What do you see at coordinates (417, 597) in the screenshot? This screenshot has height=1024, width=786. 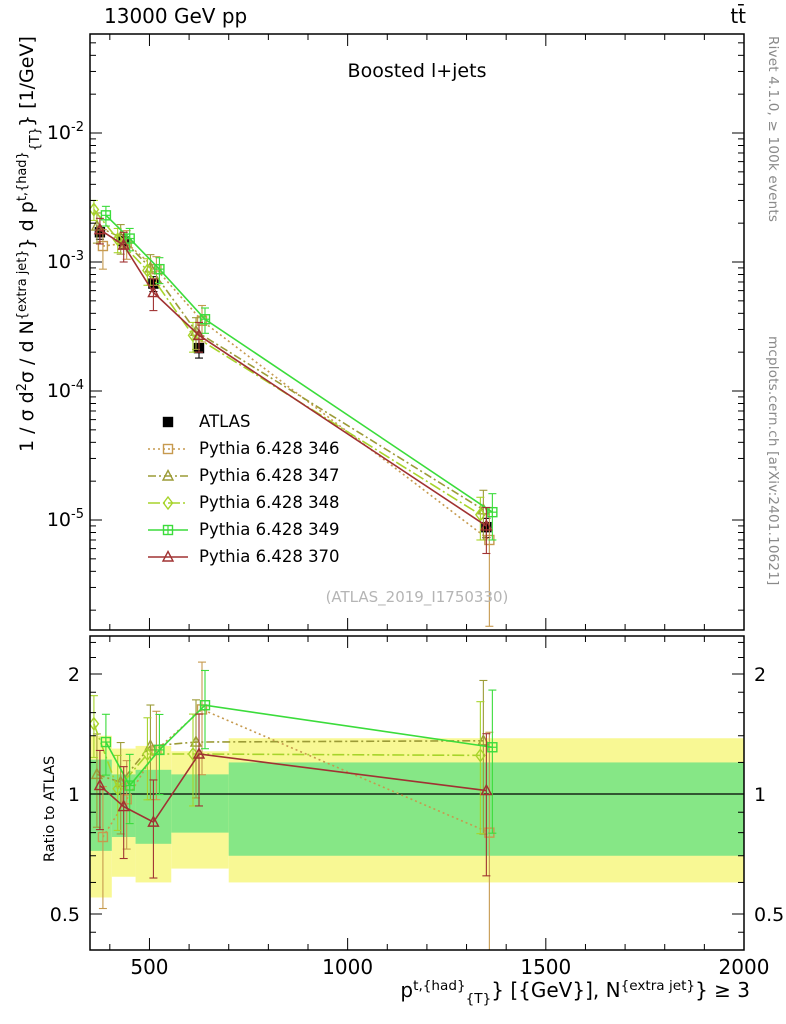 I see `analysis-watermark: (ATLAS_2019_I1750330)` at bounding box center [417, 597].